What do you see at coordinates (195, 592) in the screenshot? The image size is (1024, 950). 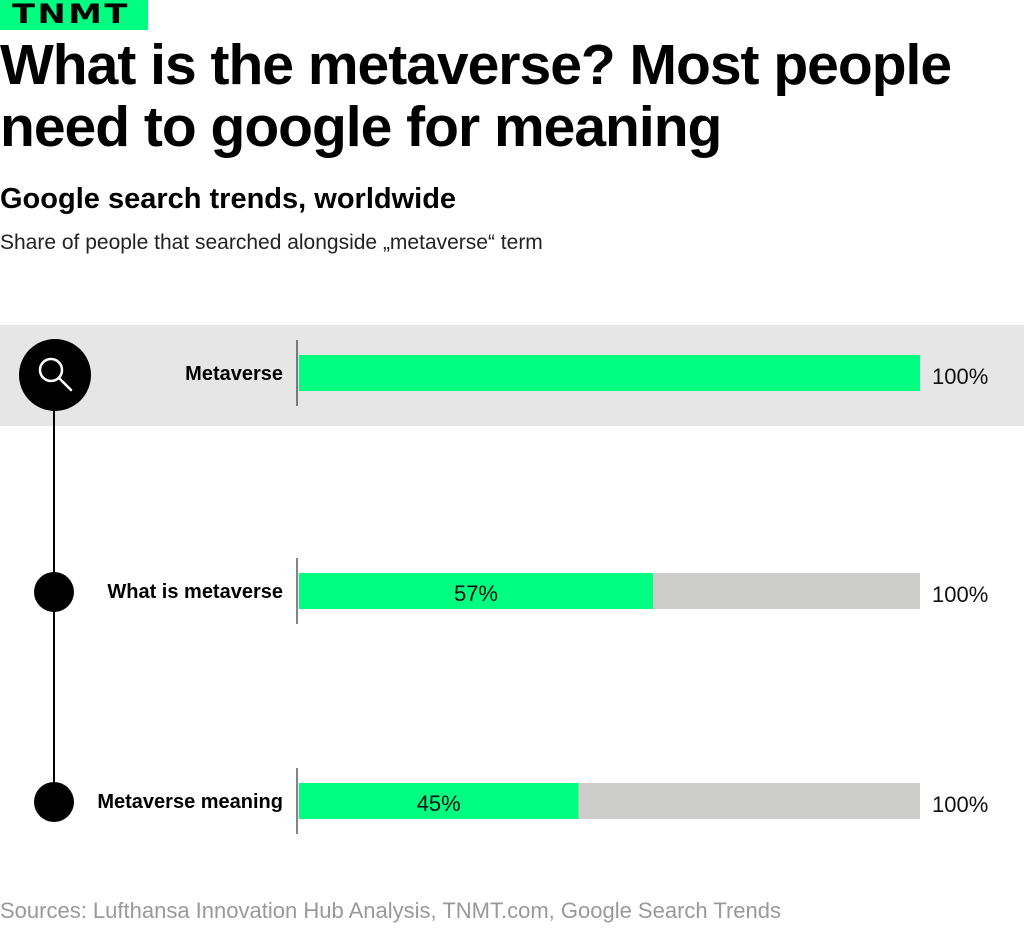 I see `category-label: What is metaverse` at bounding box center [195, 592].